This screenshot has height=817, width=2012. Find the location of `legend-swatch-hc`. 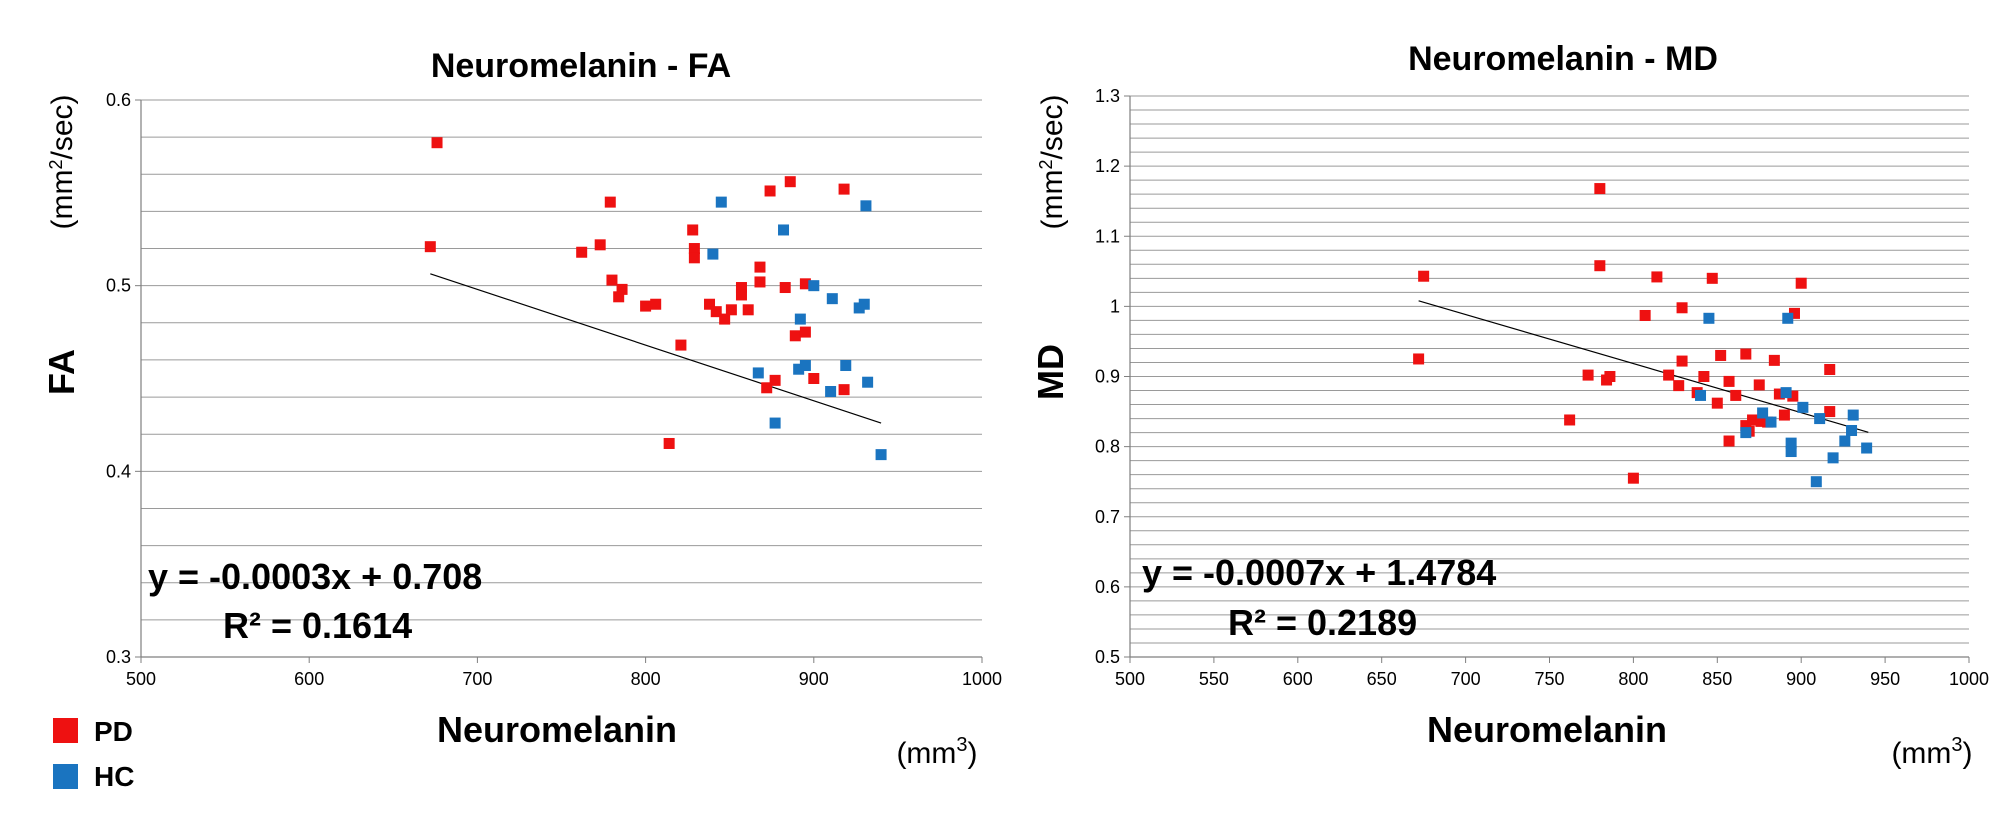

legend-swatch-hc is located at coordinates (65, 776).